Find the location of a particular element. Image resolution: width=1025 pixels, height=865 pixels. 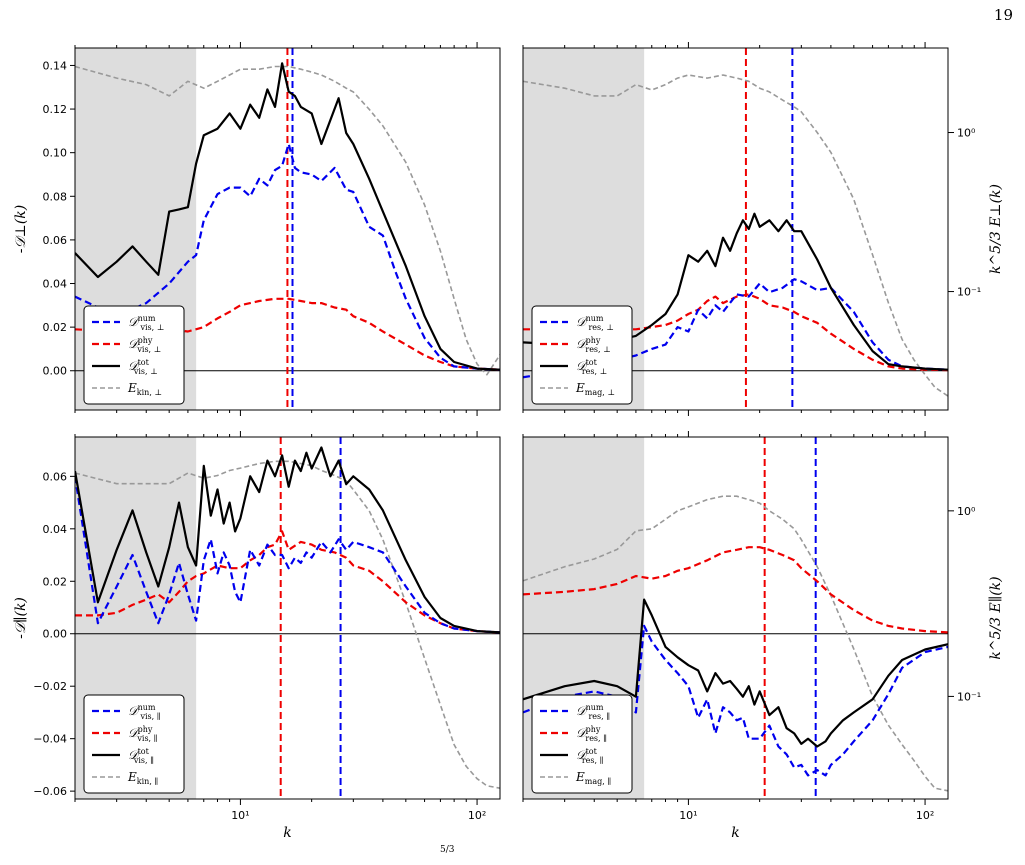

y-axis-label: -𝒟∥(k) is located at coordinates (21, 618).